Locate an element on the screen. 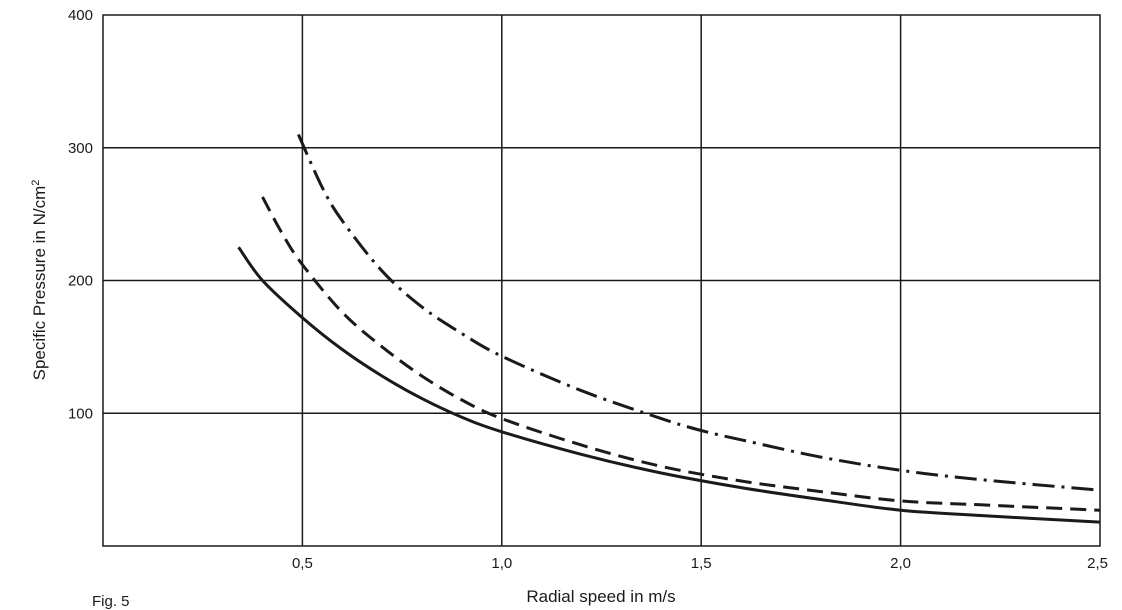 The image size is (1122, 610). y-axis-title-main: Specific Pressure in N/cm is located at coordinates (39, 283).